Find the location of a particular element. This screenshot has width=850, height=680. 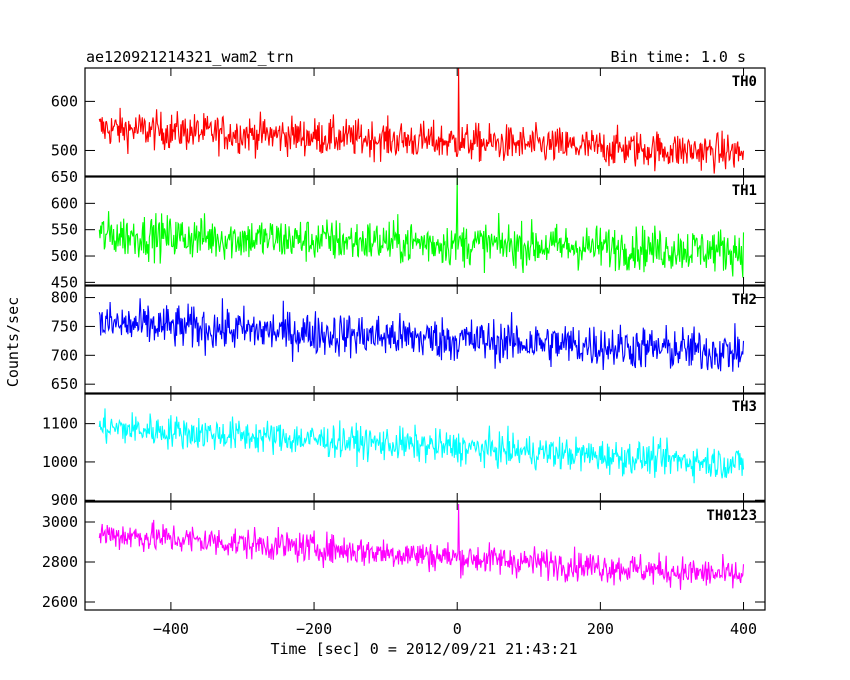

y-tick-label: 1000 is located at coordinates (60, 462).